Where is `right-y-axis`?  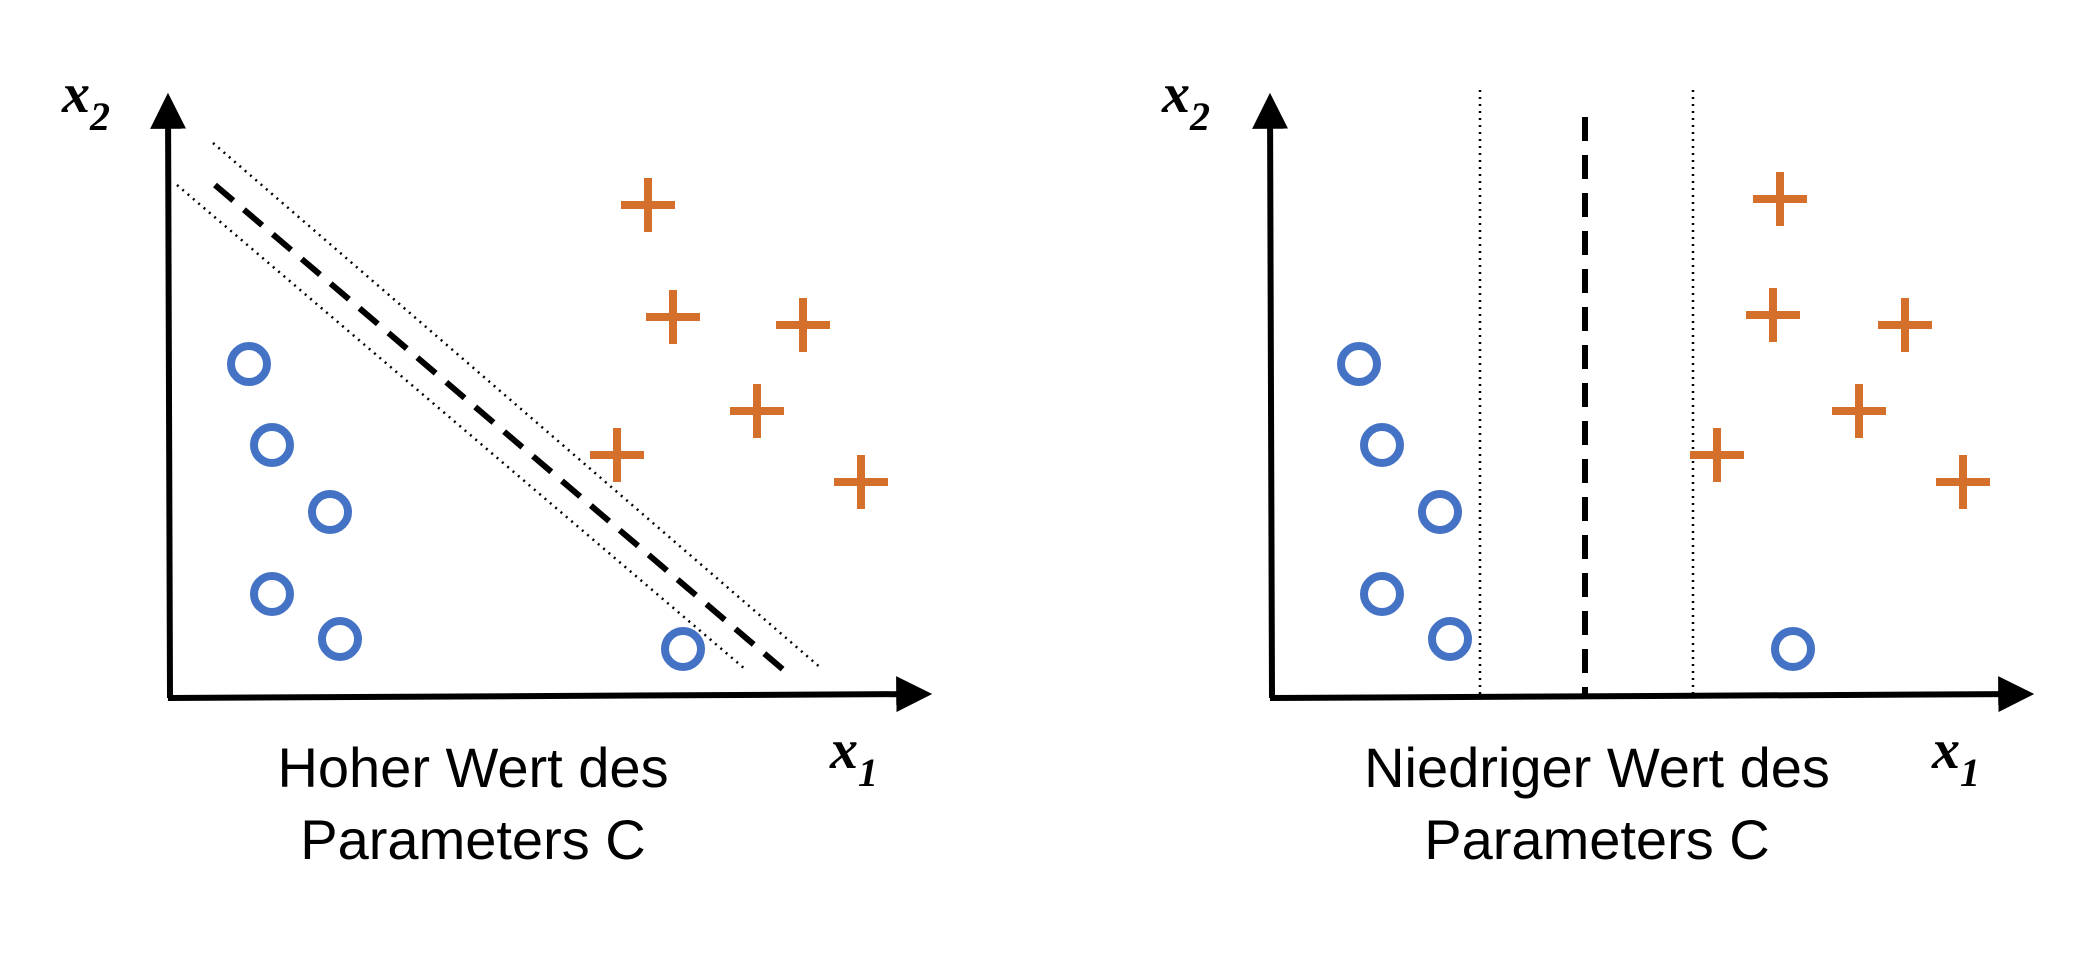
right-y-axis is located at coordinates (1270, 395).